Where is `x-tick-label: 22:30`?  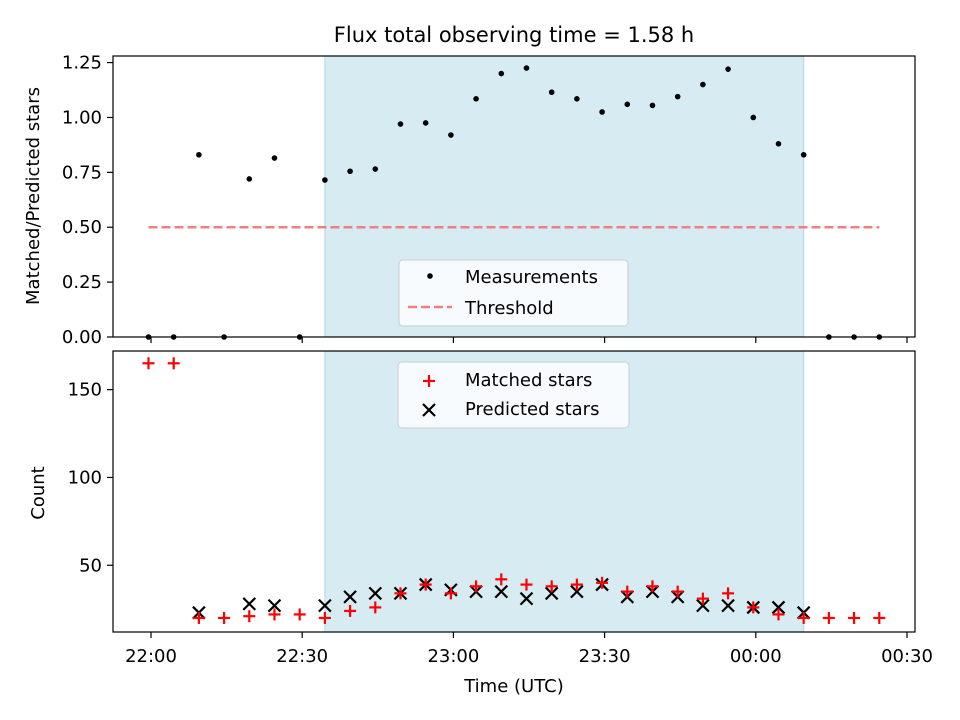
x-tick-label: 22:30 is located at coordinates (302, 656).